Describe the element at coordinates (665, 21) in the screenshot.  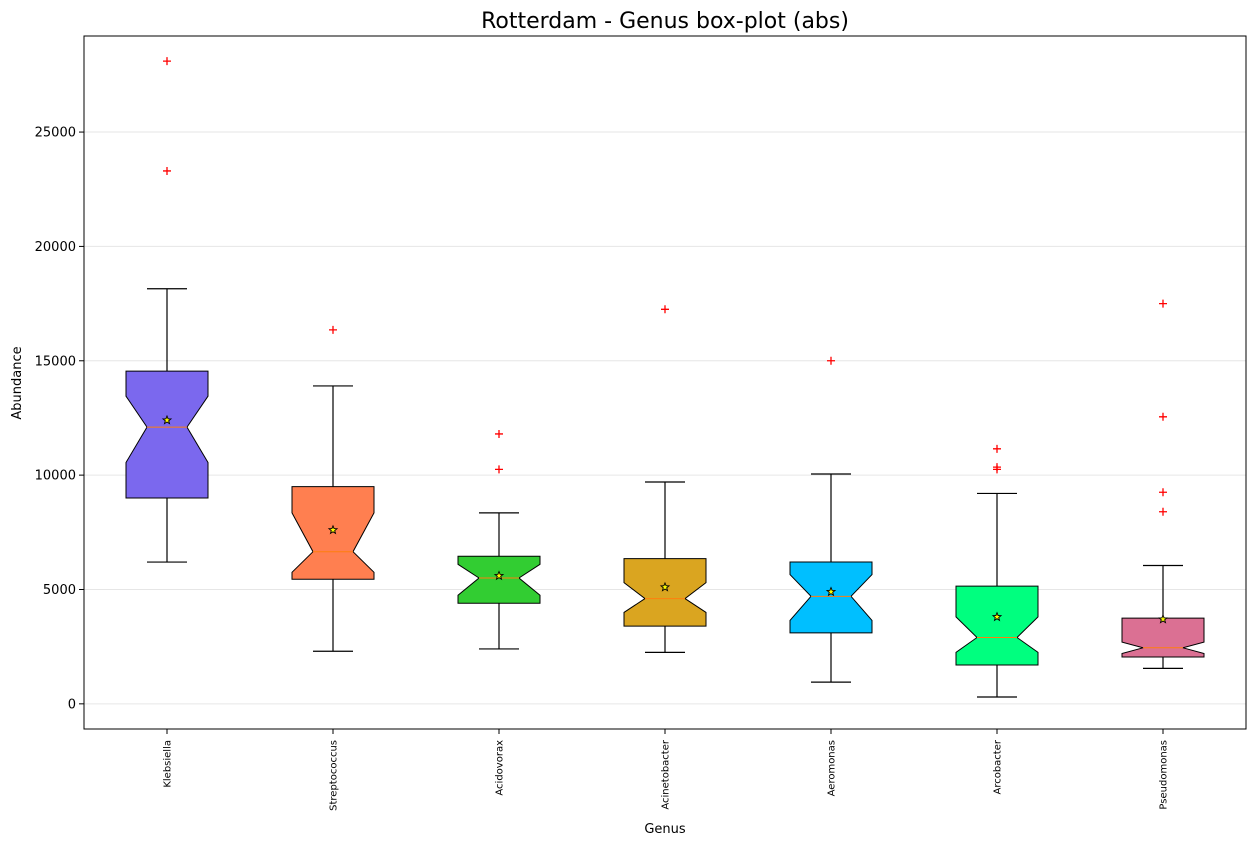
I see `chart-title: Rotterdam - Genus box-plot (abs)` at that location.